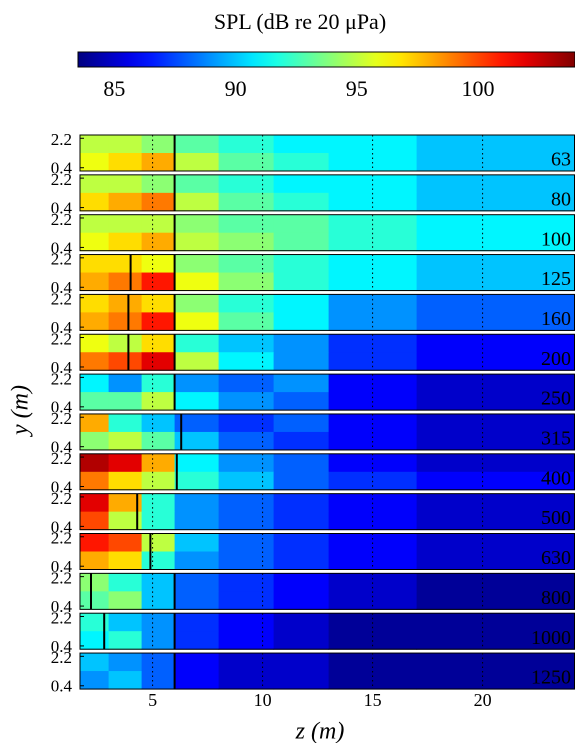 The width and height of the screenshot is (575, 743). What do you see at coordinates (556, 279) in the screenshot?
I see `panel-label: 125` at bounding box center [556, 279].